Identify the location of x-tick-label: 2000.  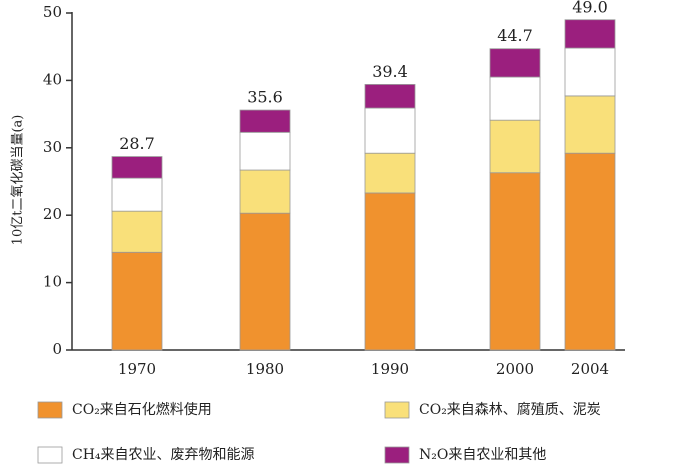
(515, 369).